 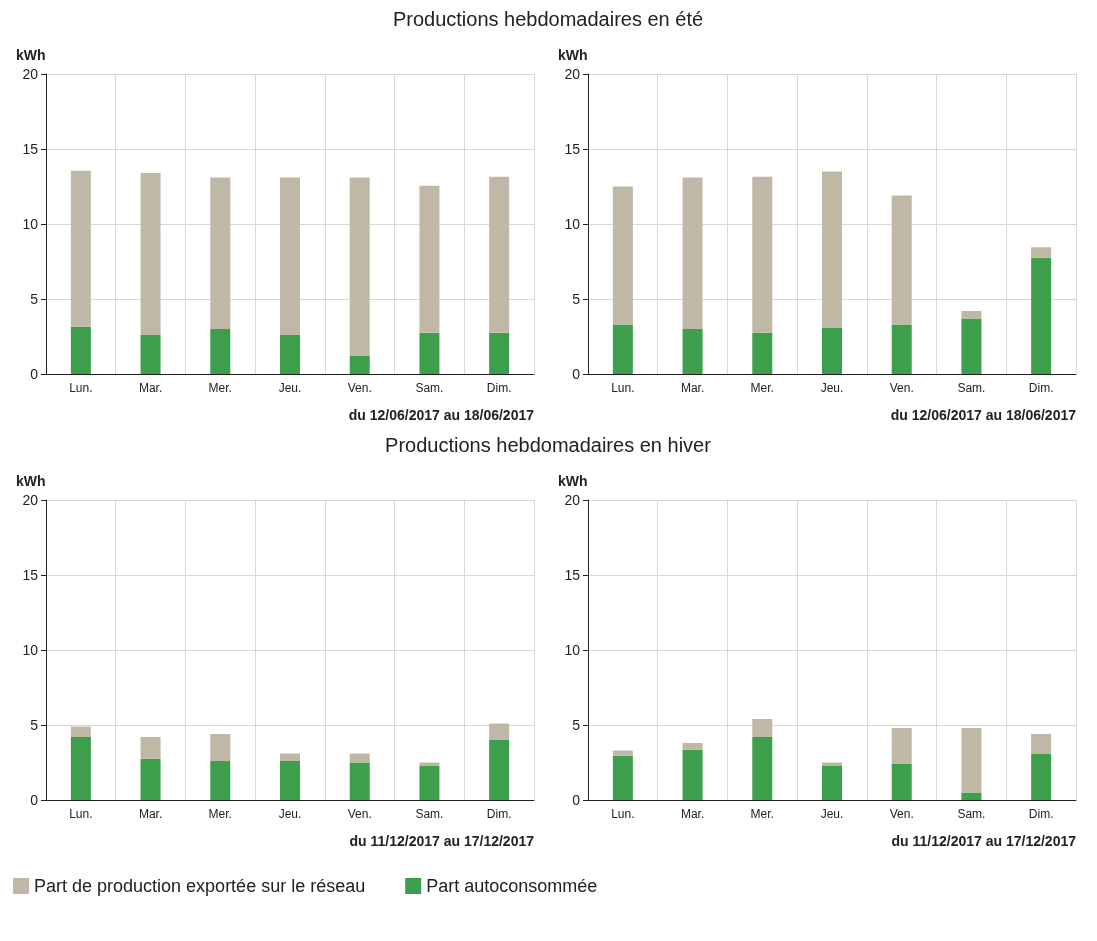 I want to click on chart-title: Productions hebdomadaires en été, so click(x=548, y=20).